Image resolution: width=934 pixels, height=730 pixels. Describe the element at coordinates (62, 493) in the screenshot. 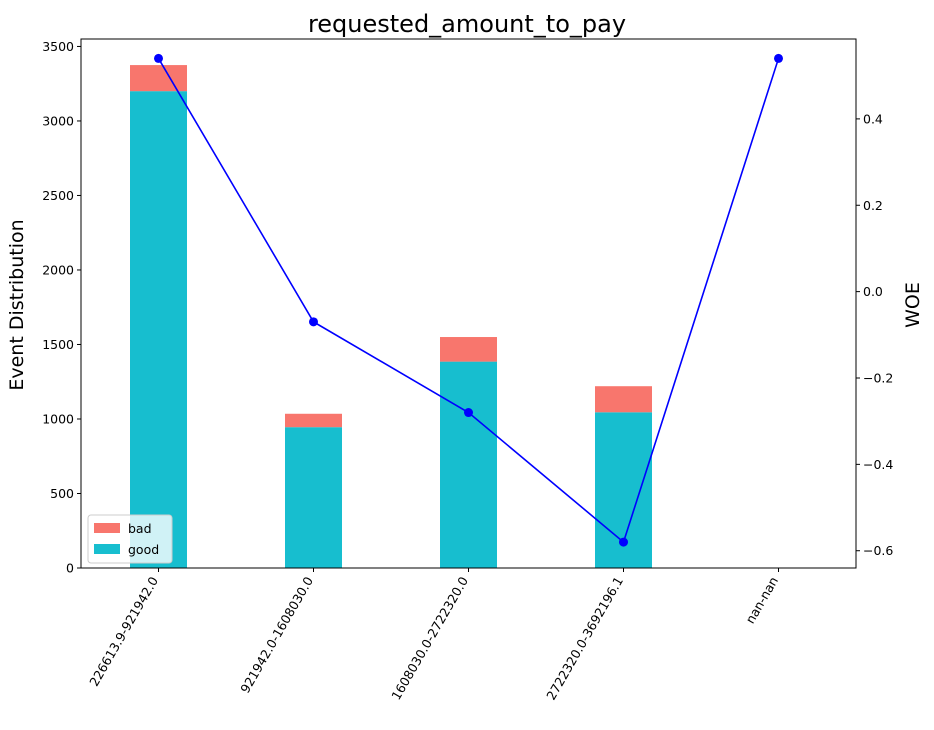

I see `y-tick-label-1: 500` at that location.